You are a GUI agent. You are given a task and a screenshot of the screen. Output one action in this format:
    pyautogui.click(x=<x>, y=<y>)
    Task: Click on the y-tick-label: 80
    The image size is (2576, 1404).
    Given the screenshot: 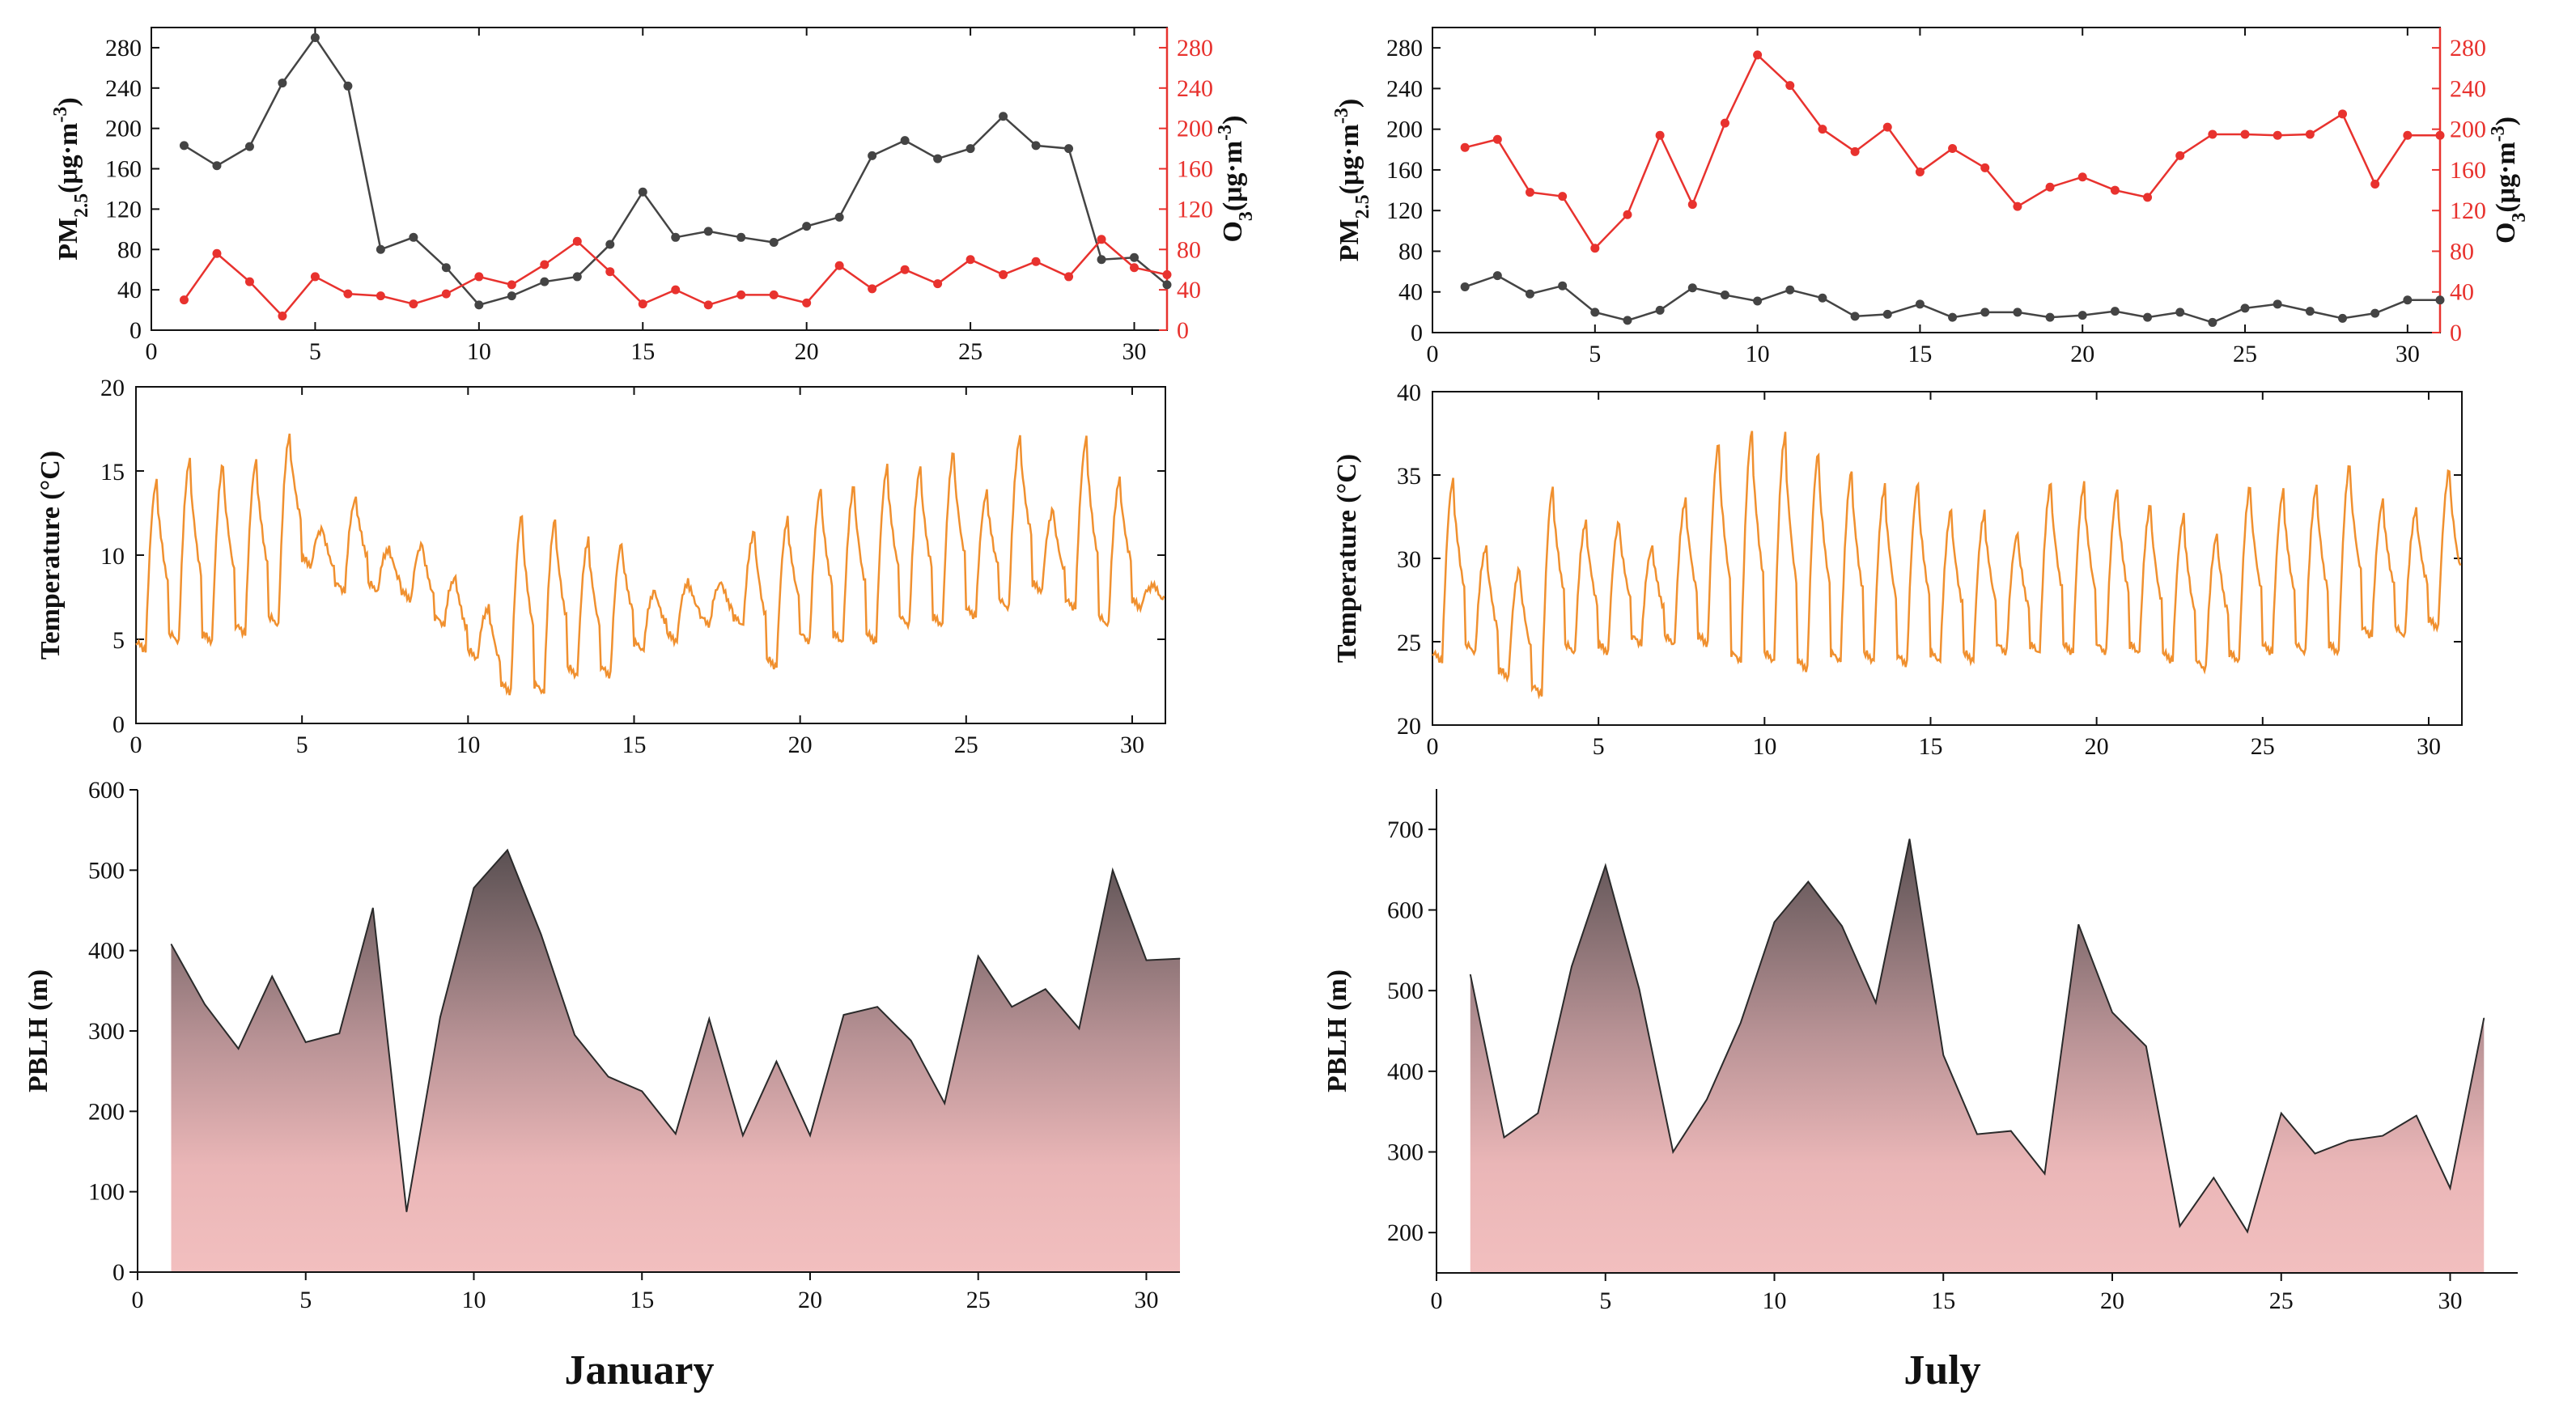 What is the action you would take?
    pyautogui.click(x=129, y=249)
    